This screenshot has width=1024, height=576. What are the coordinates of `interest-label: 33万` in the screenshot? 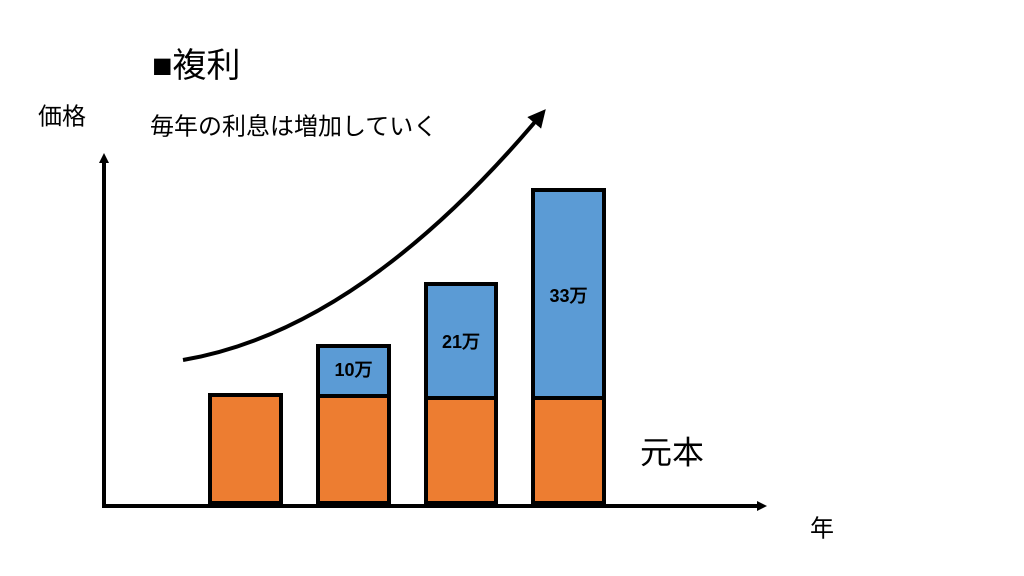 It's located at (568, 296).